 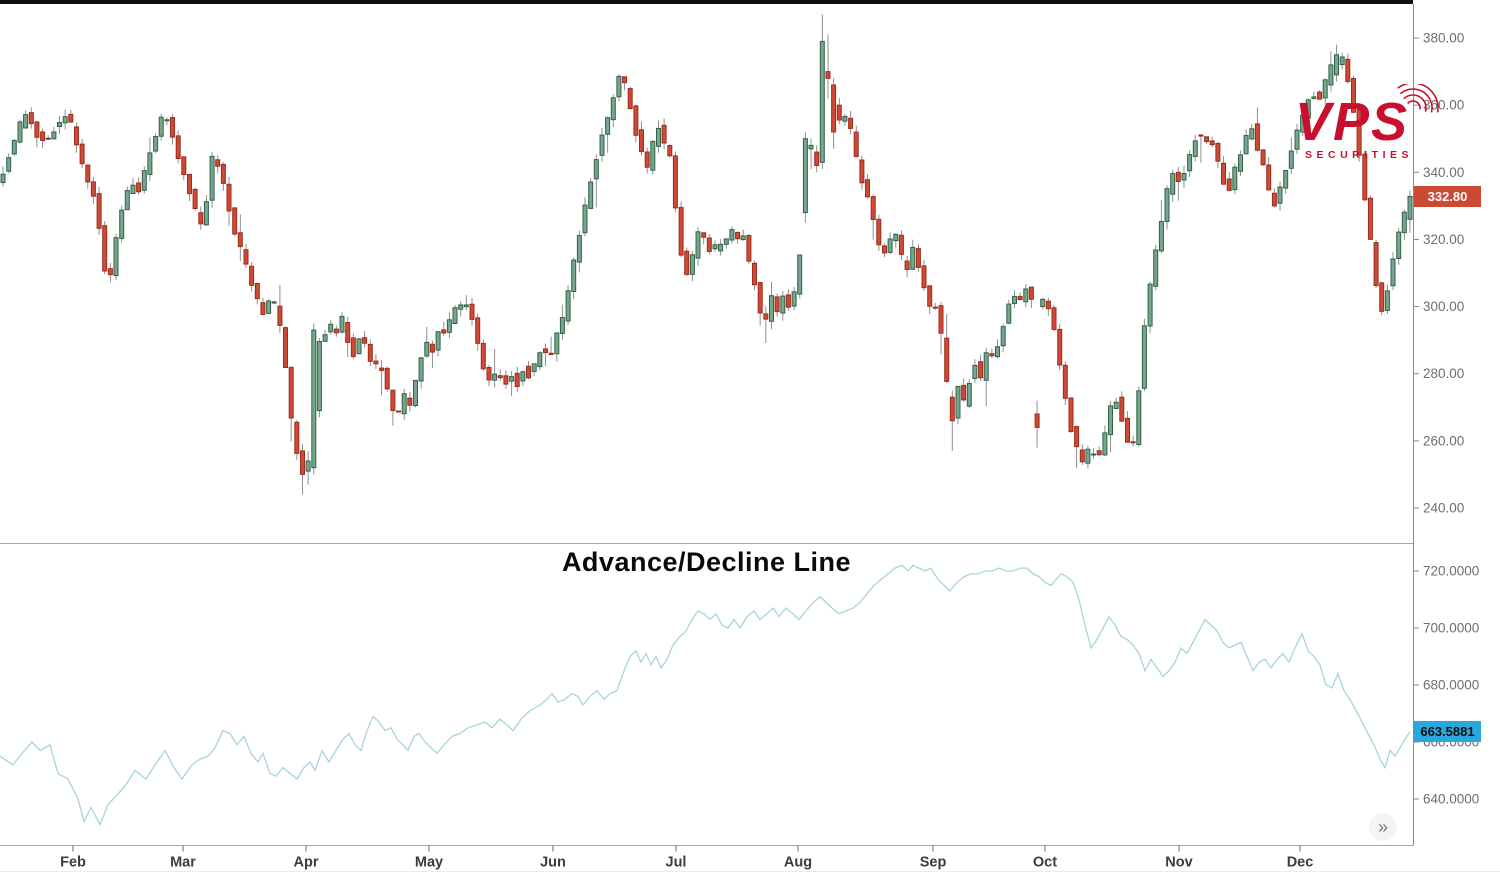 I want to click on svg-text: 700.0000, so click(x=1451, y=628).